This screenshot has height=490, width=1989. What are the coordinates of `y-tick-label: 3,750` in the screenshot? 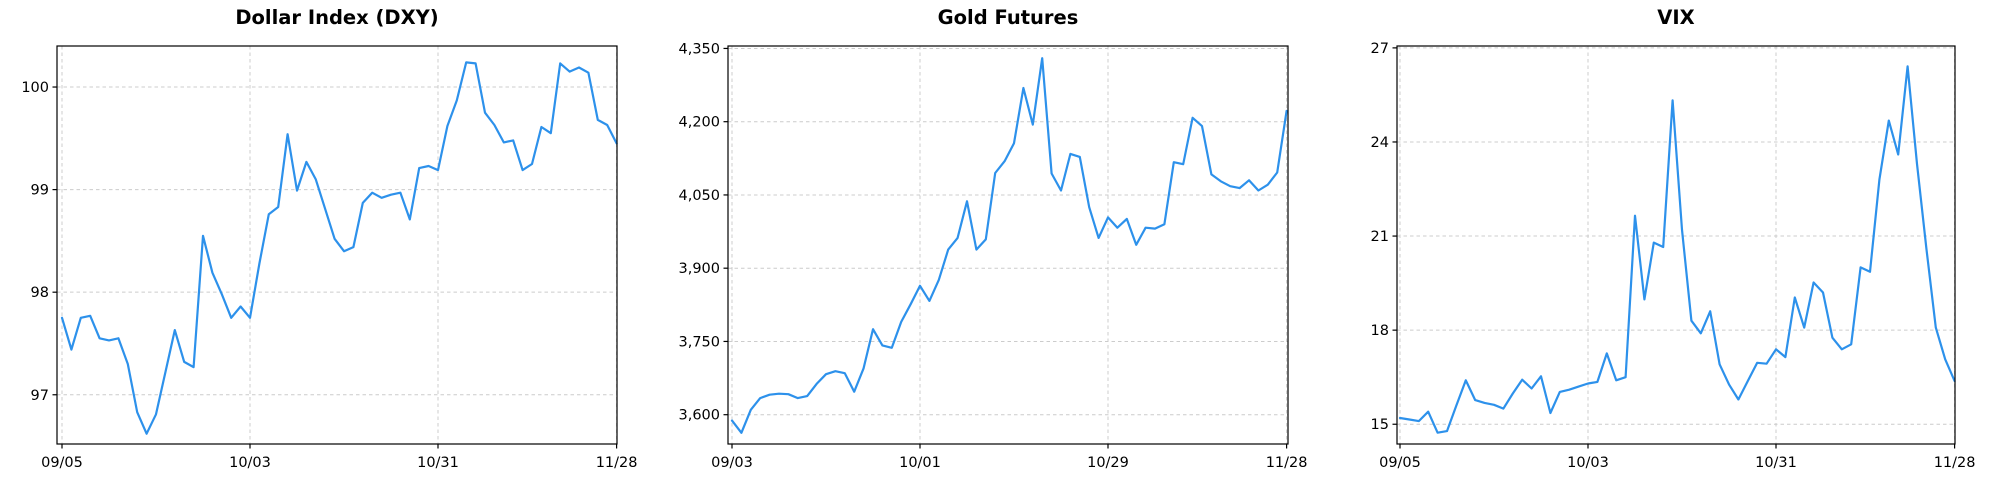 It's located at (699, 342).